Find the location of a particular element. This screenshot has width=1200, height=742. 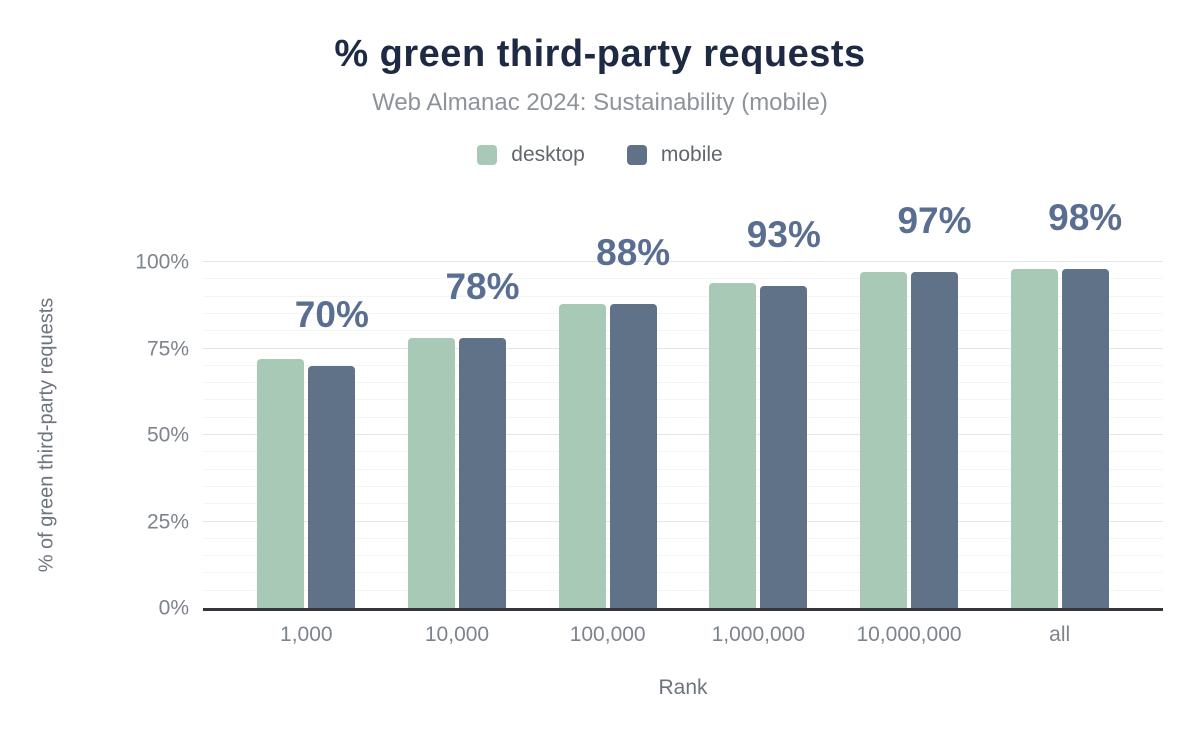

bar-mobile-1,000 is located at coordinates (332, 486).